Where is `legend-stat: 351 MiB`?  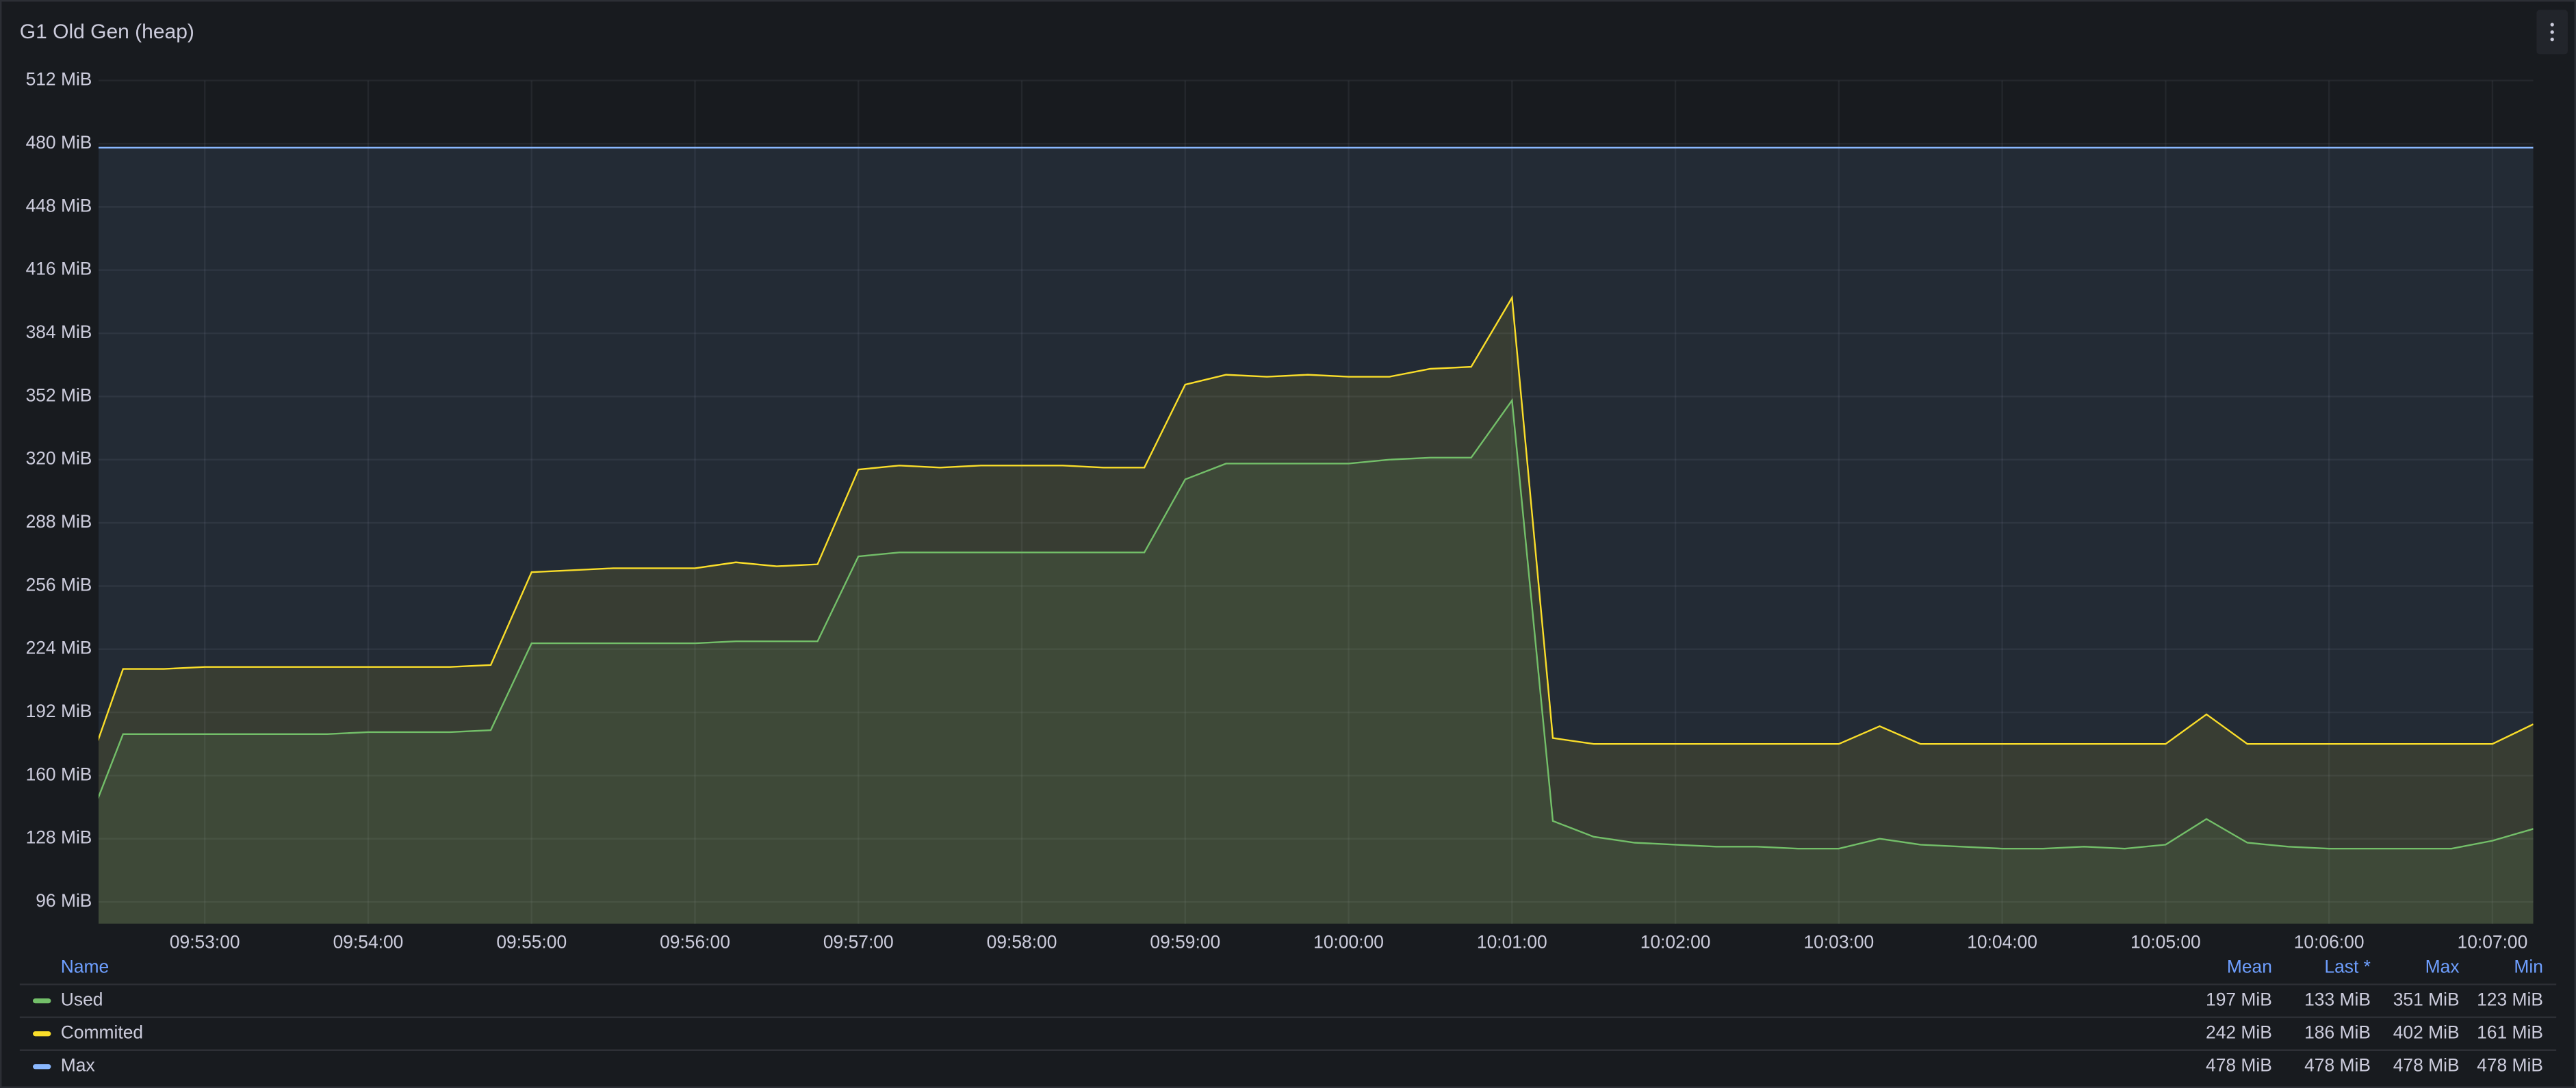
legend-stat: 351 MiB is located at coordinates (2426, 999).